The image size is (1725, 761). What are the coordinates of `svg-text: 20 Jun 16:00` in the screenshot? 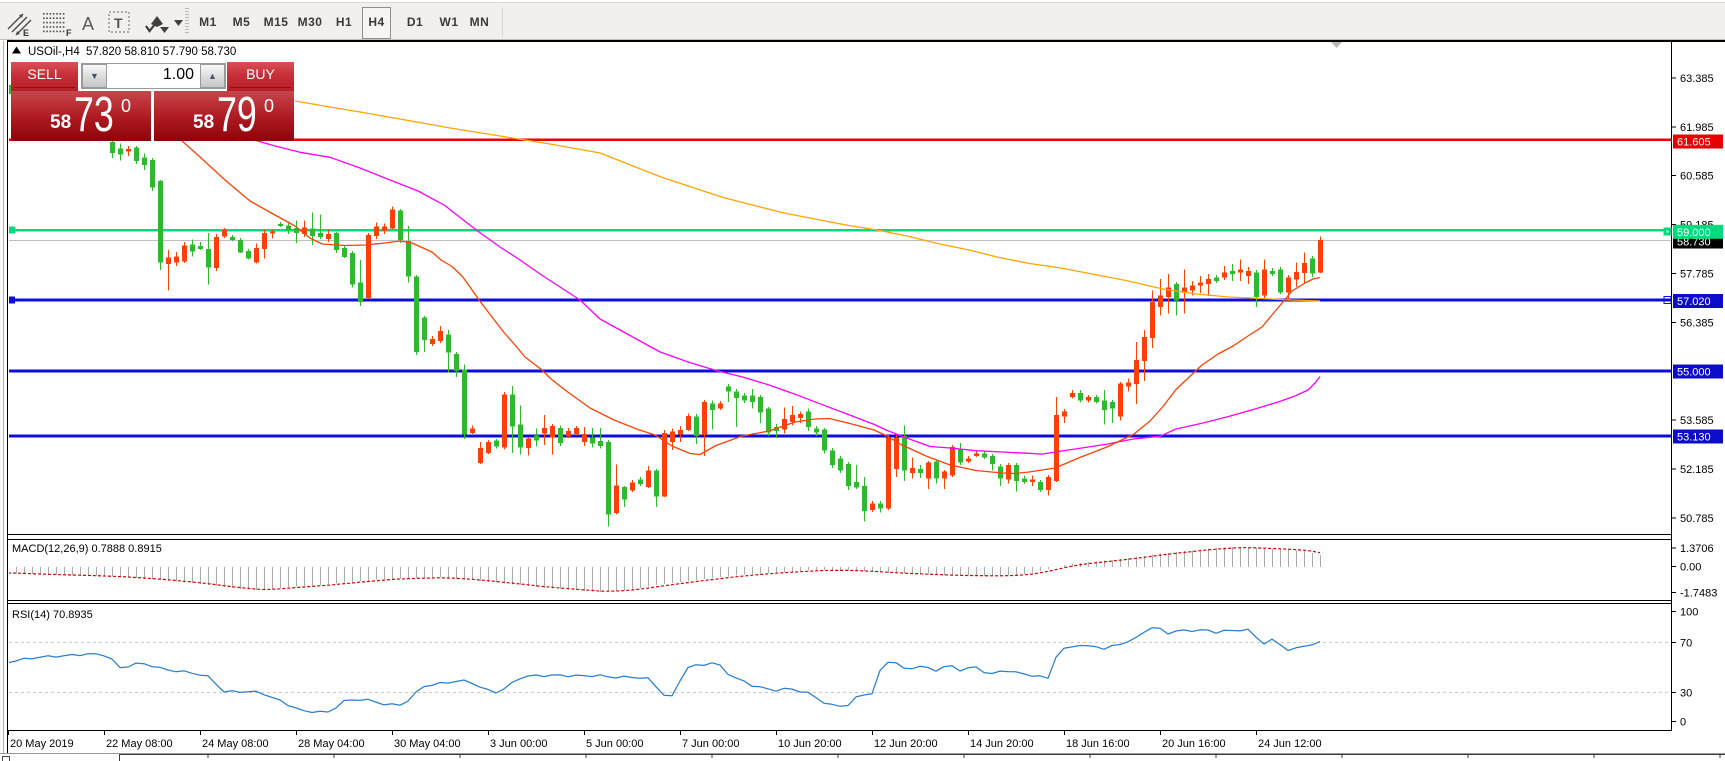 It's located at (1194, 744).